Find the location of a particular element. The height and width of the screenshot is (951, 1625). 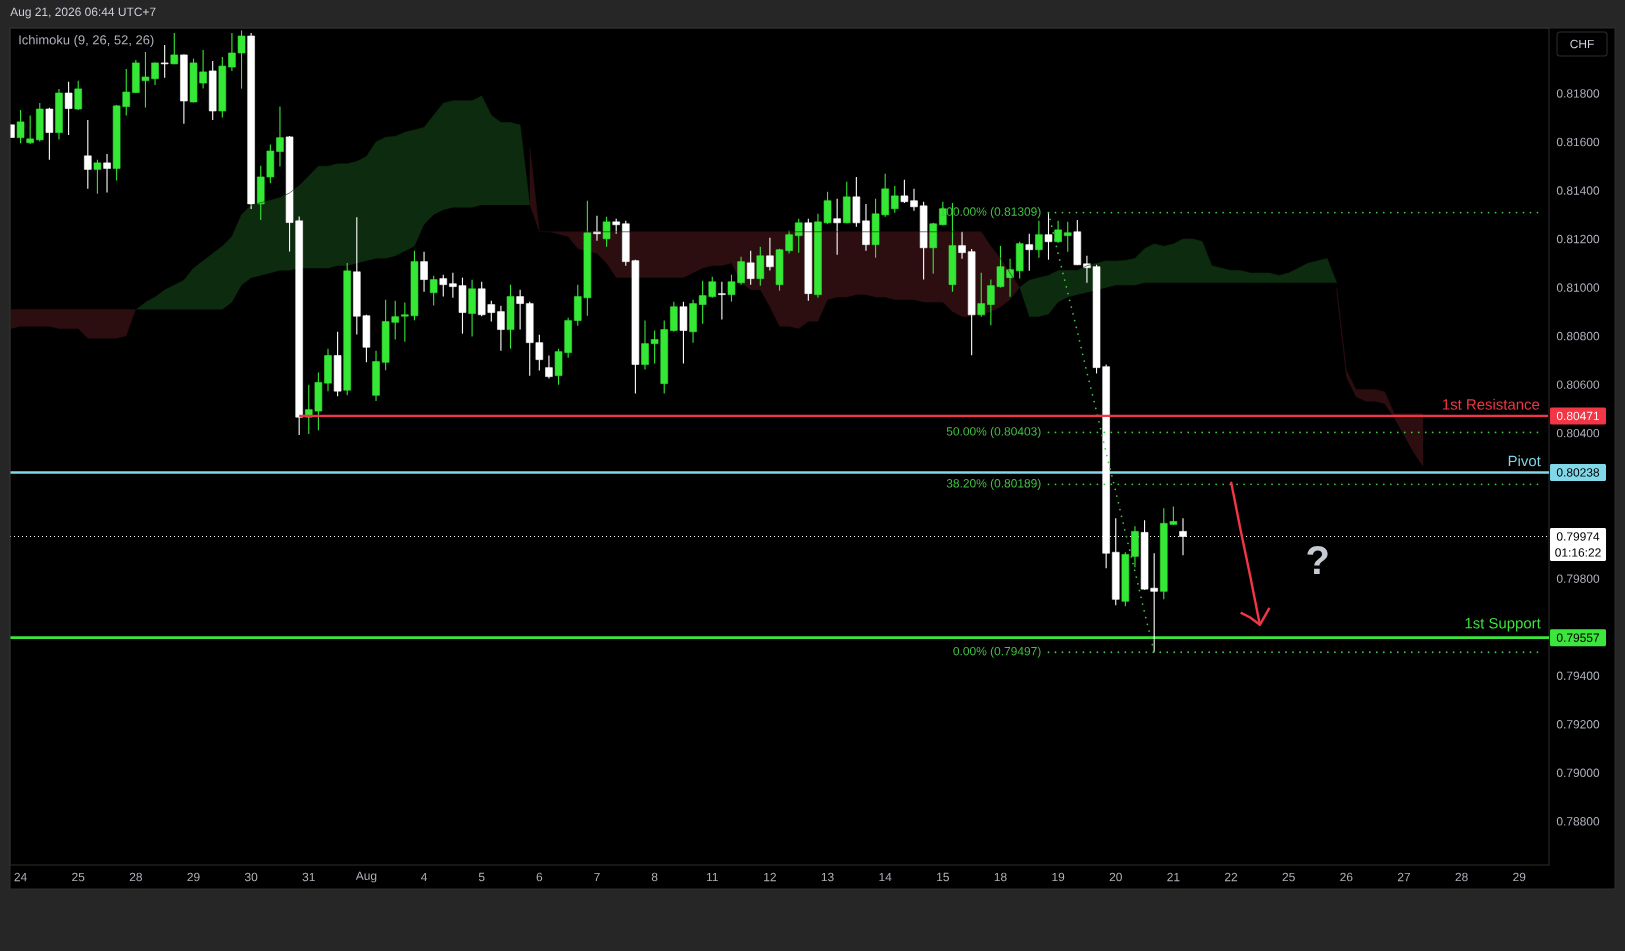

y-tick-label: 0.79400 is located at coordinates (1578, 675).